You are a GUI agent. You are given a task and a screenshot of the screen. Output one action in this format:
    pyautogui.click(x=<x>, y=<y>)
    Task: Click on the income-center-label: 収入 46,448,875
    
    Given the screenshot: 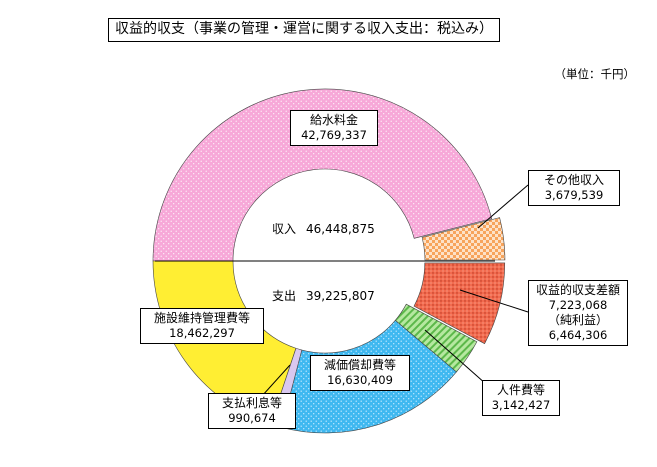 What is the action you would take?
    pyautogui.click(x=328, y=228)
    